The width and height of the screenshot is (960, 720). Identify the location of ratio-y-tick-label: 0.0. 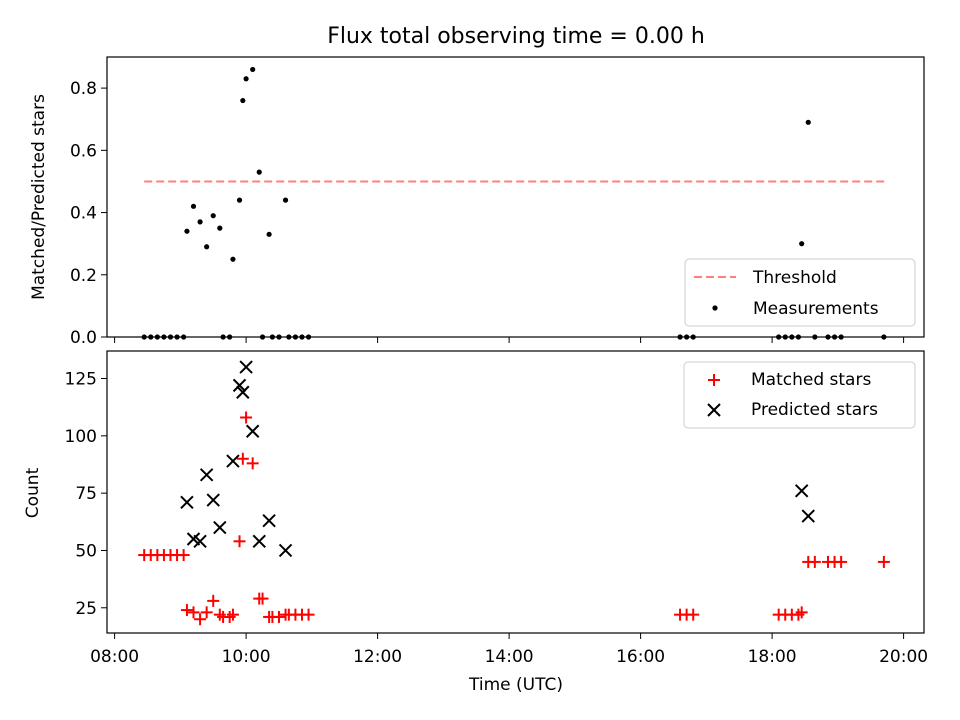
(83, 338).